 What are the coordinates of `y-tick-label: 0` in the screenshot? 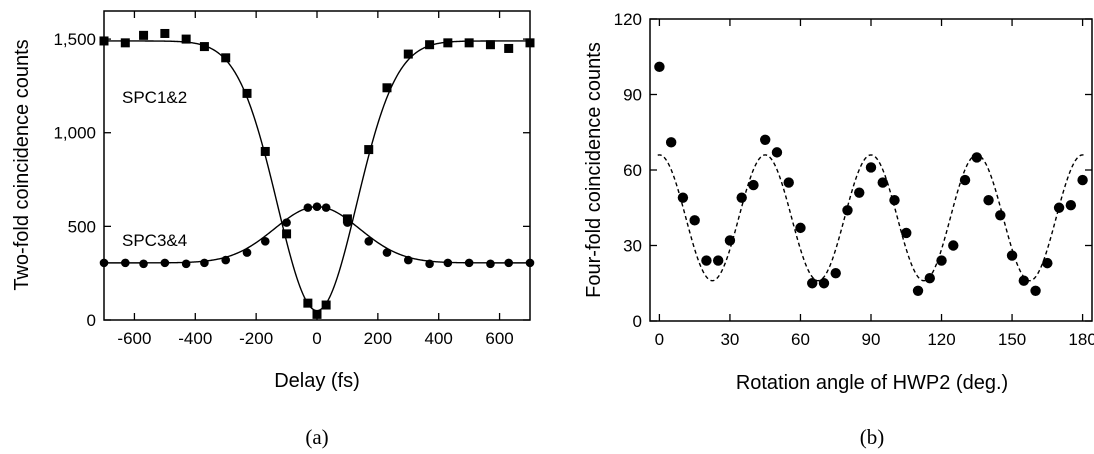 It's located at (91, 320).